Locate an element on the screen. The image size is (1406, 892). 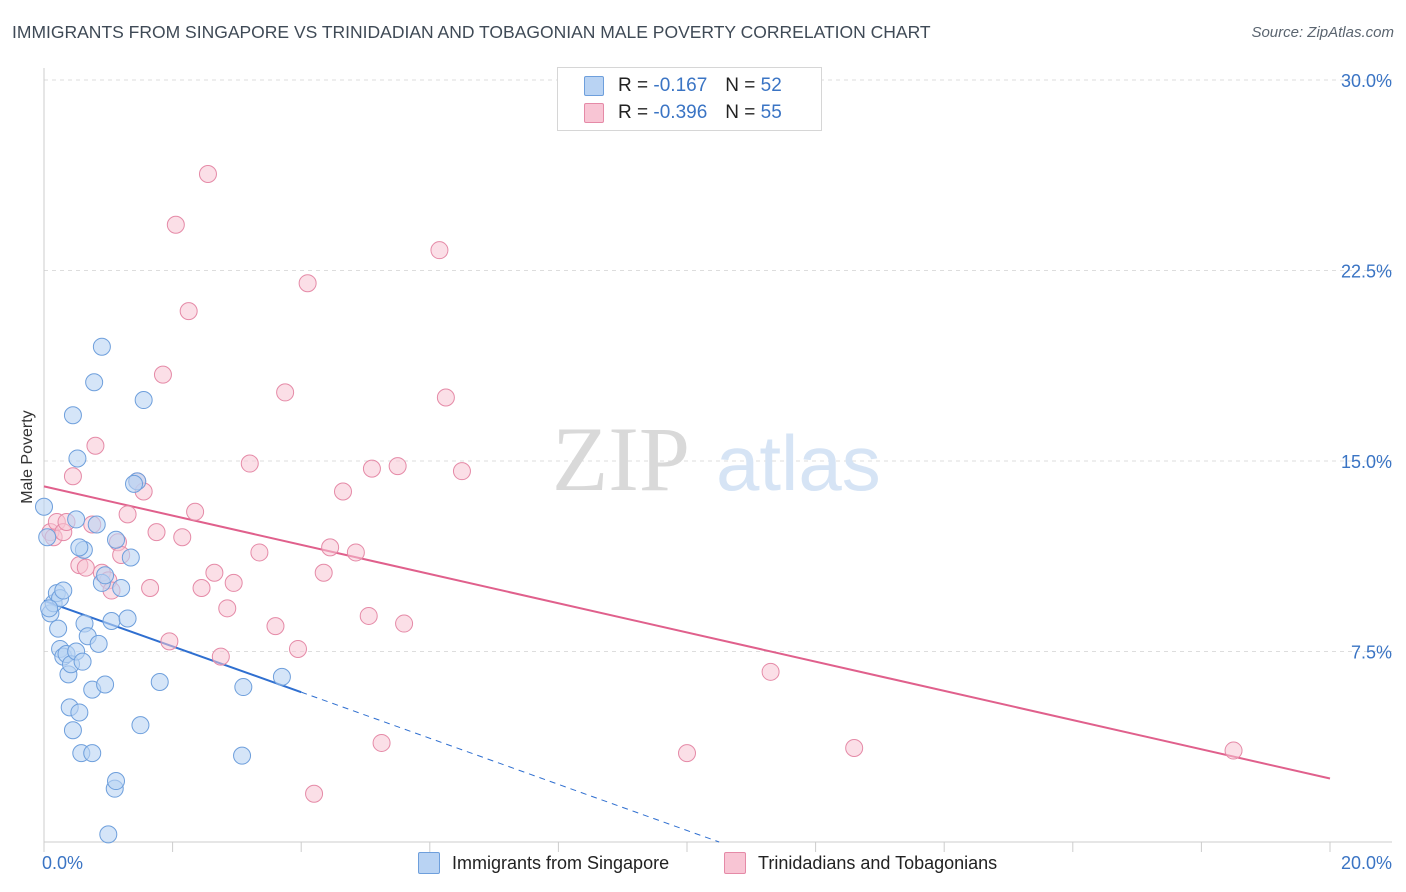
legend-item-label: Trinidadians and Tobagonians is located at coordinates (878, 862).